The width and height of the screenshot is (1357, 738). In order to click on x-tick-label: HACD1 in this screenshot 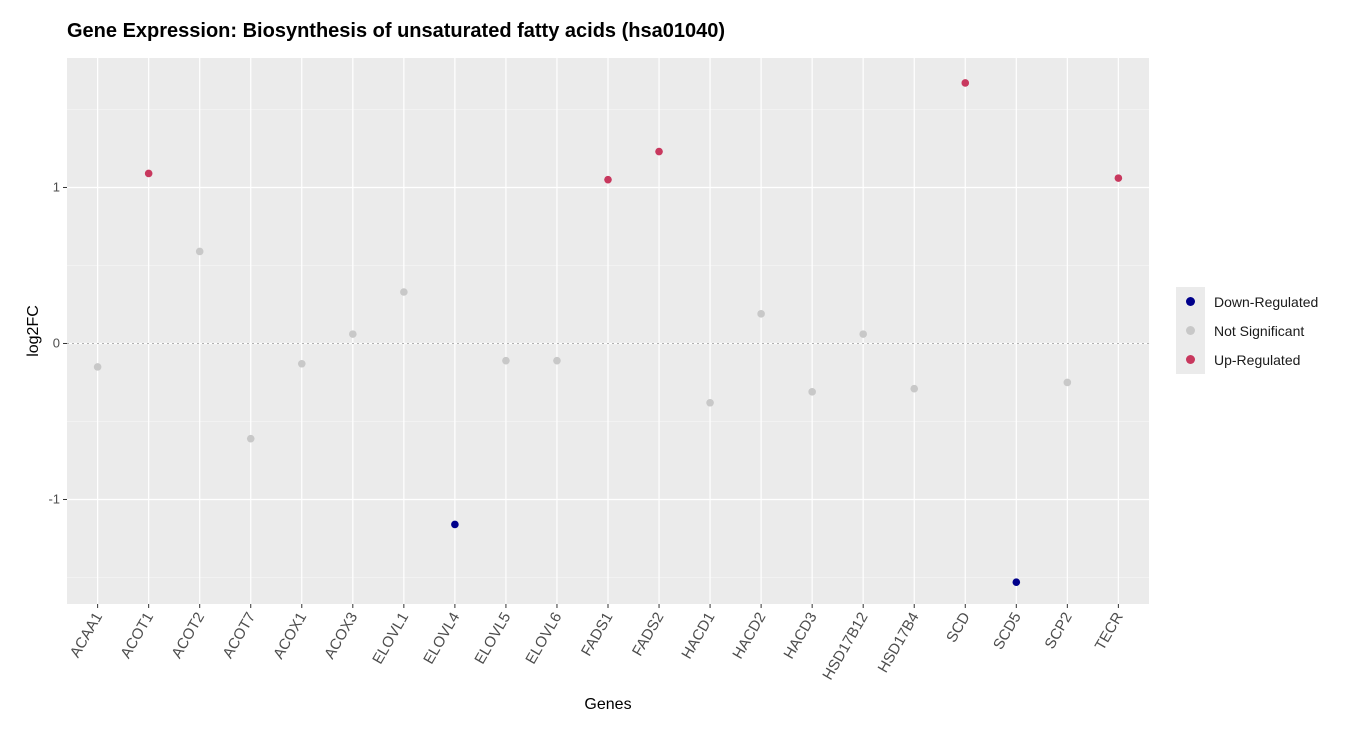, I will do `click(698, 636)`.